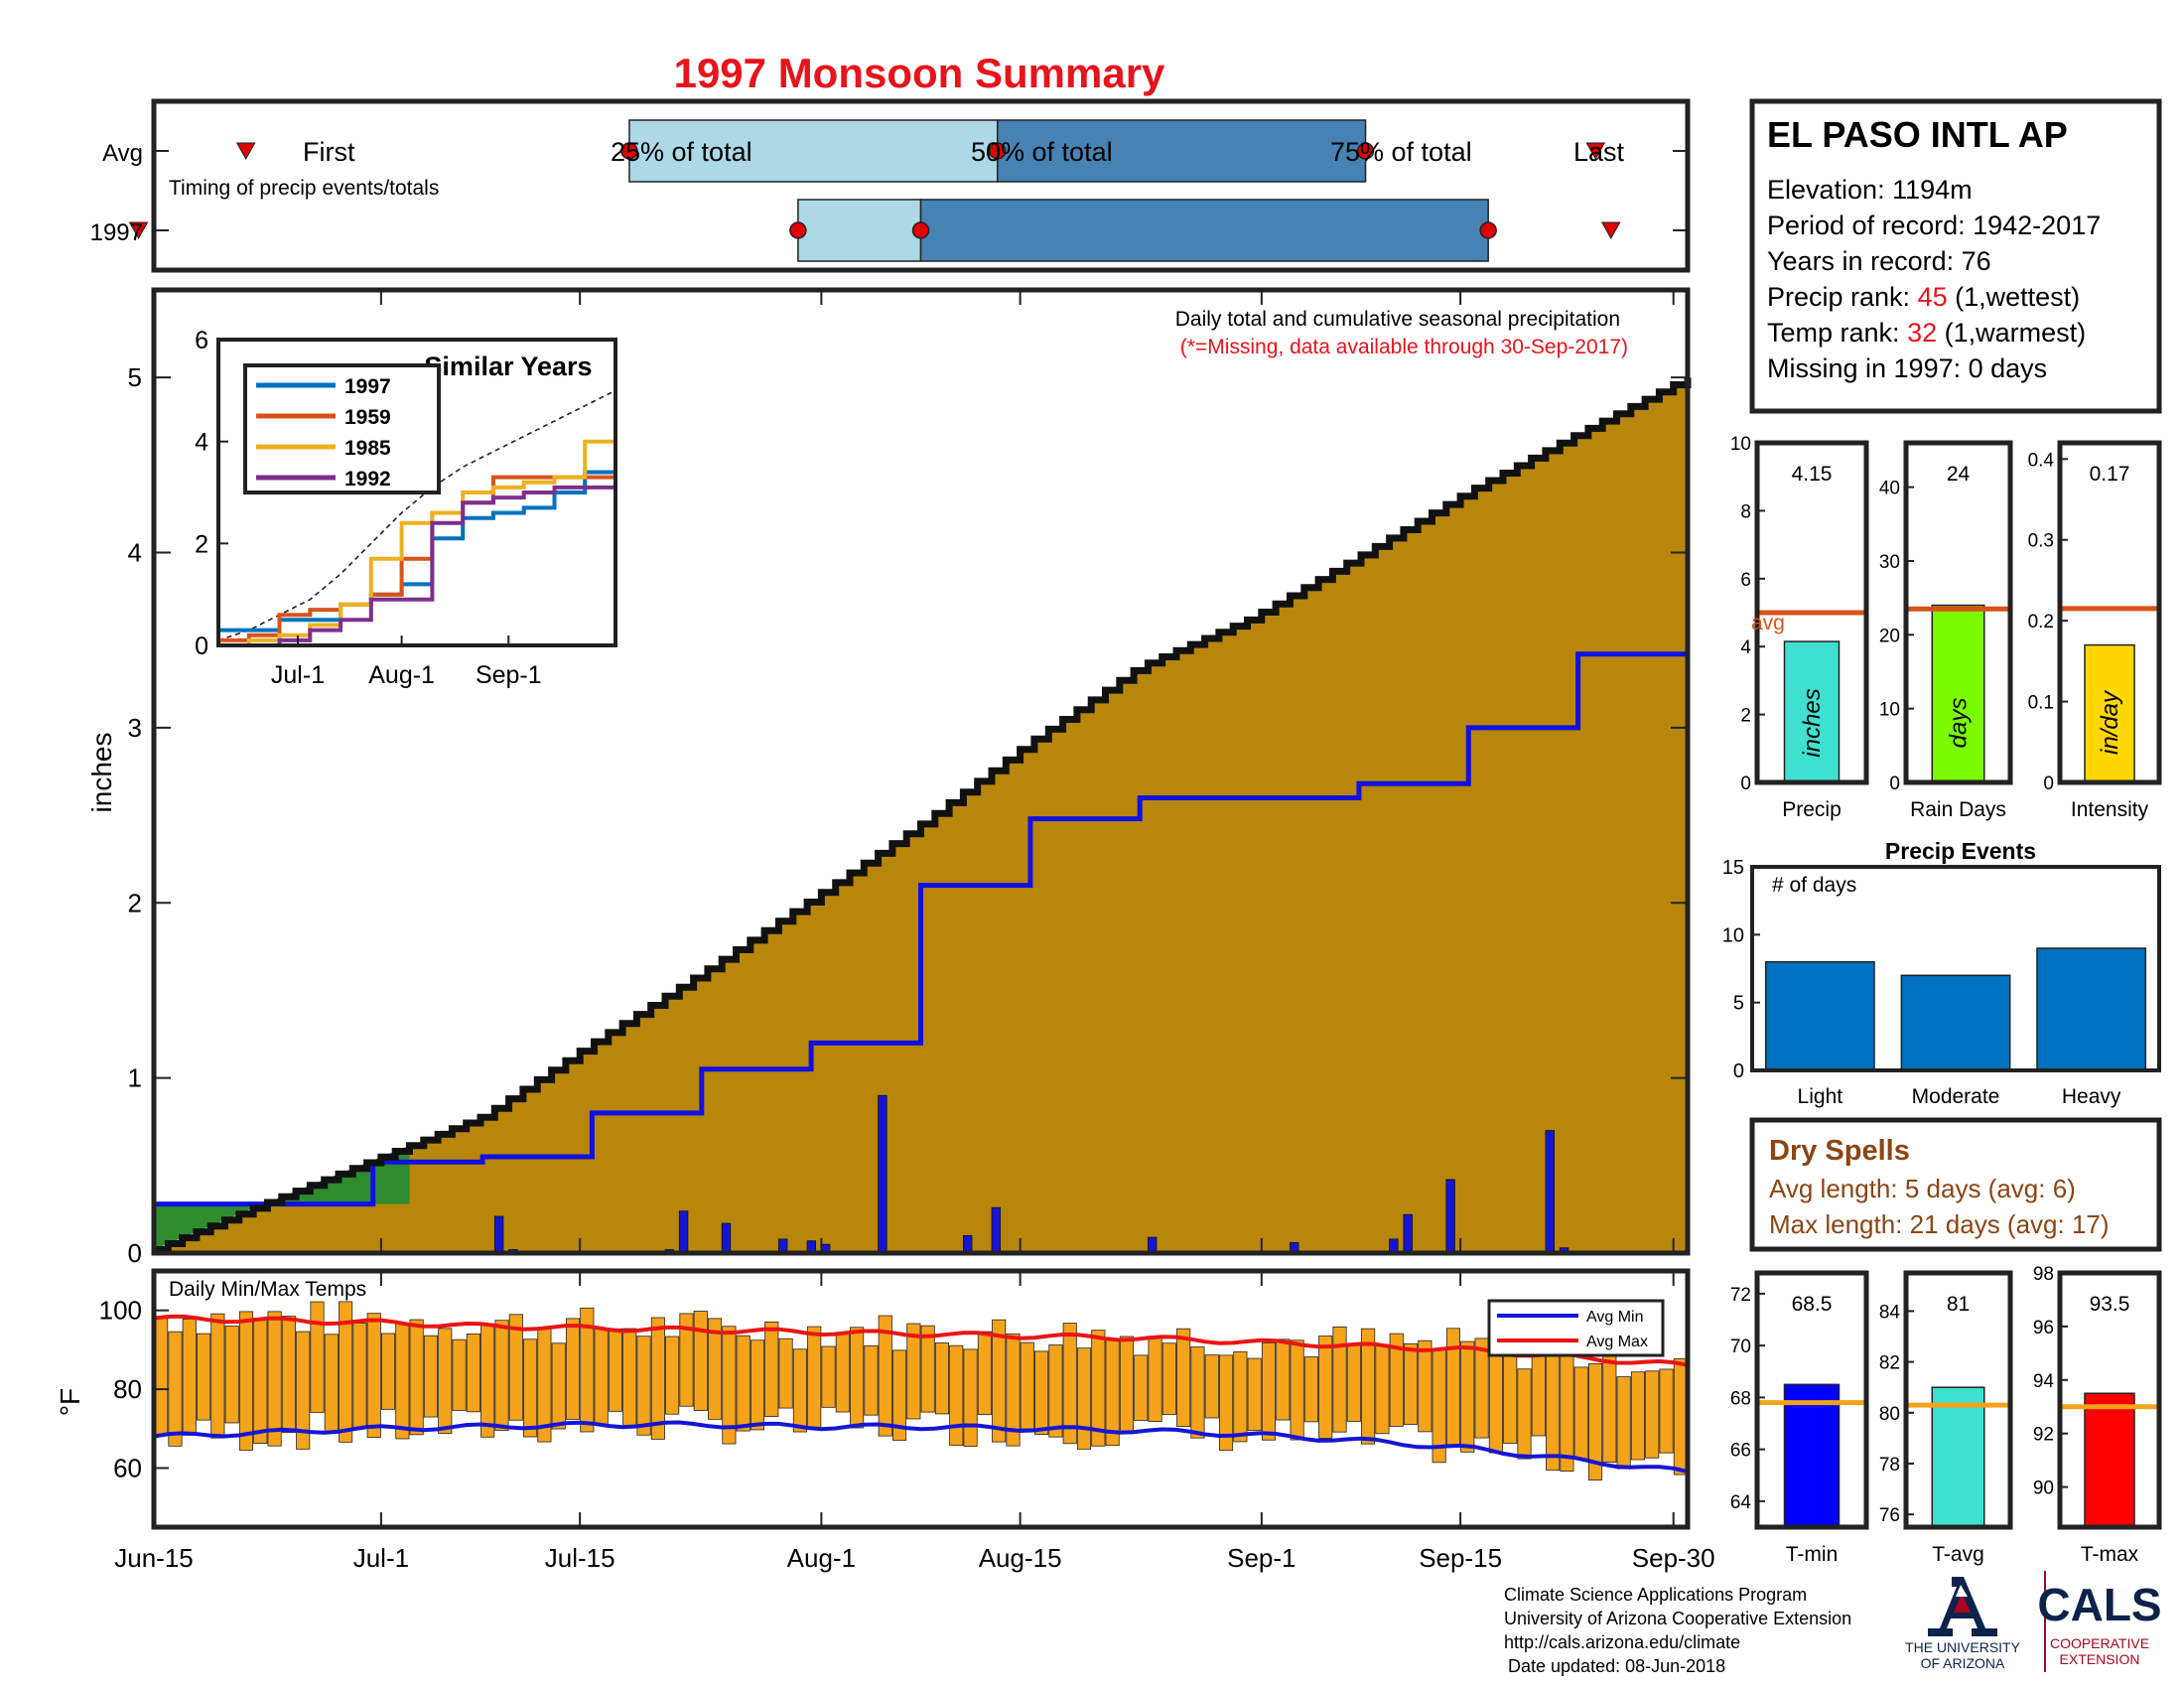 This screenshot has height=1688, width=2184. What do you see at coordinates (1488, 230) in the screenshot?
I see `year-q75-marker` at bounding box center [1488, 230].